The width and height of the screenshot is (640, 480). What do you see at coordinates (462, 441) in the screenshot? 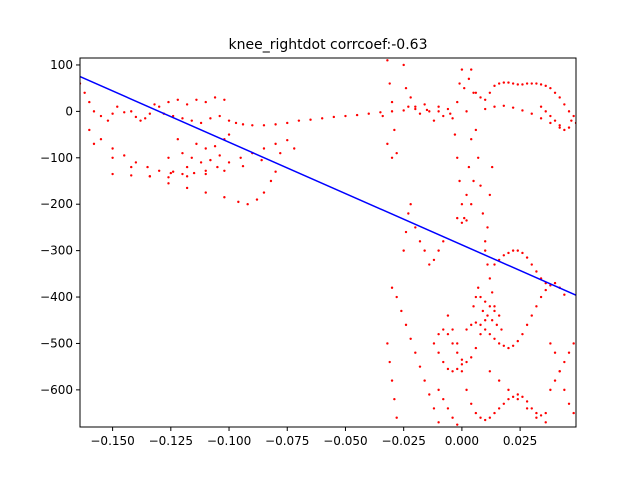
I see `x-tick-label: 0.000` at bounding box center [462, 441].